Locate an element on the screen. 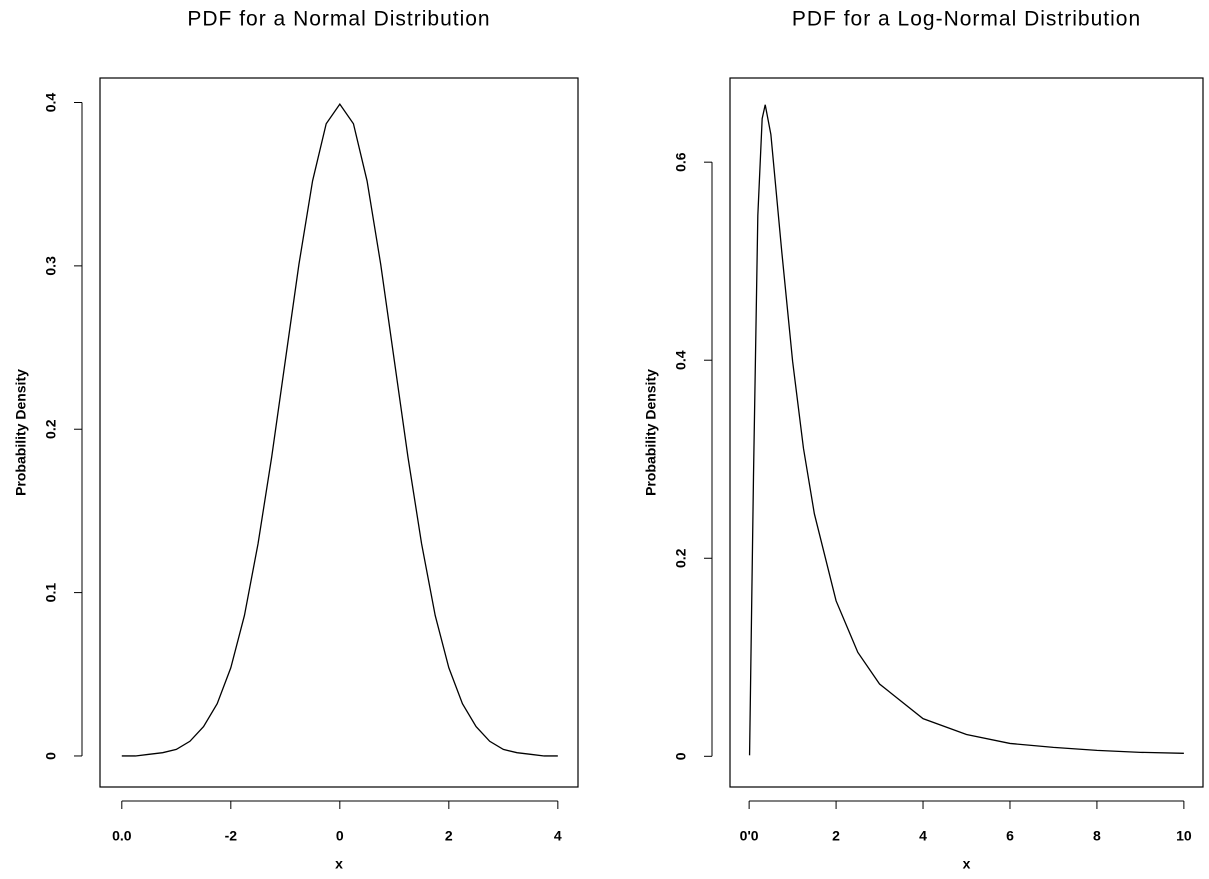  x-tick-label: 10 is located at coordinates (1184, 836).